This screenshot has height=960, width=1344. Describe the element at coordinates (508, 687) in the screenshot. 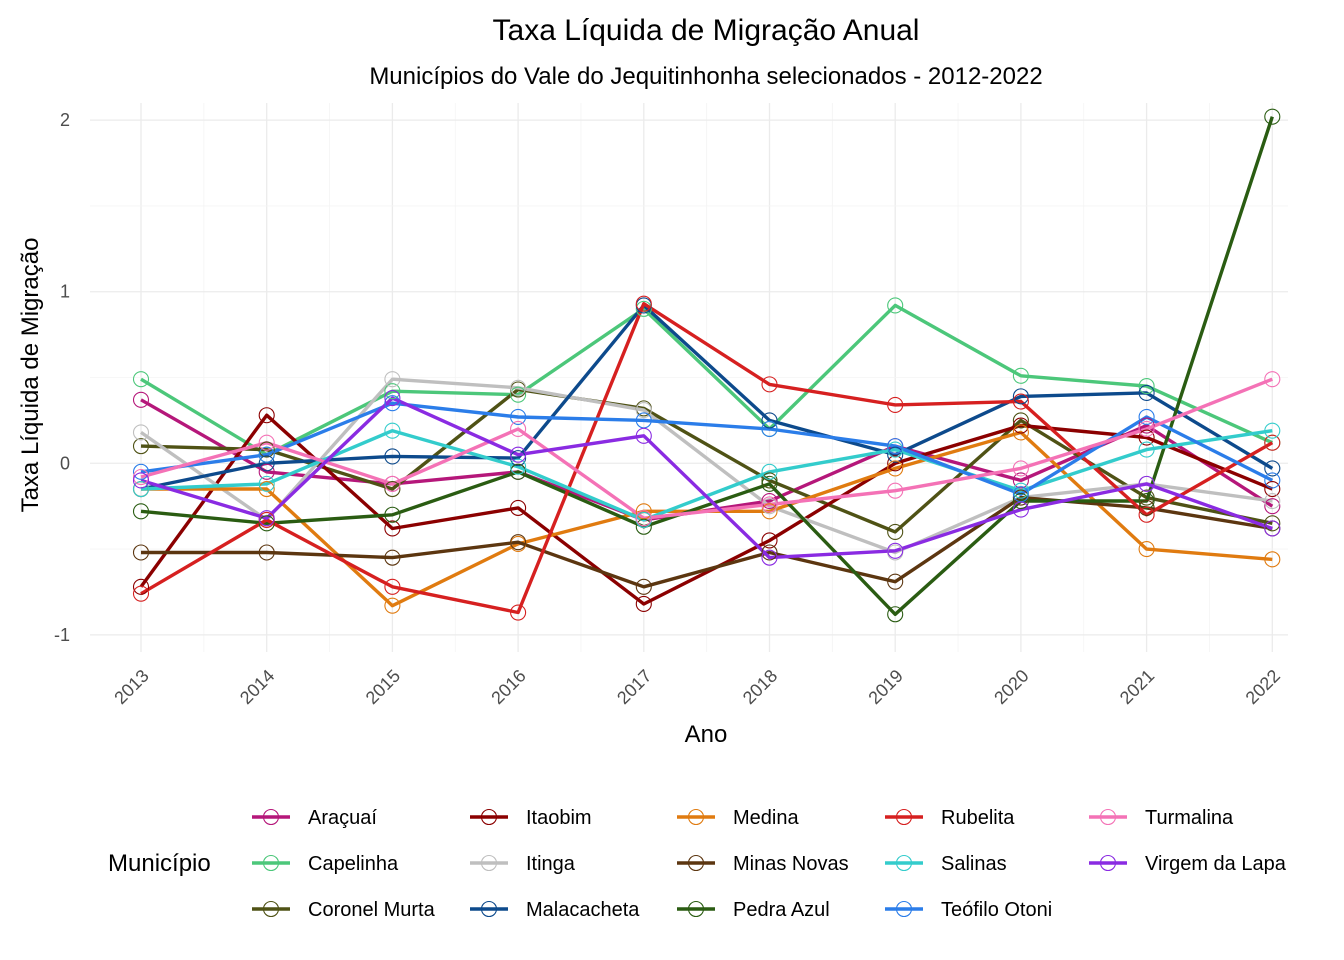

I see `x-tick-label: 2016` at that location.